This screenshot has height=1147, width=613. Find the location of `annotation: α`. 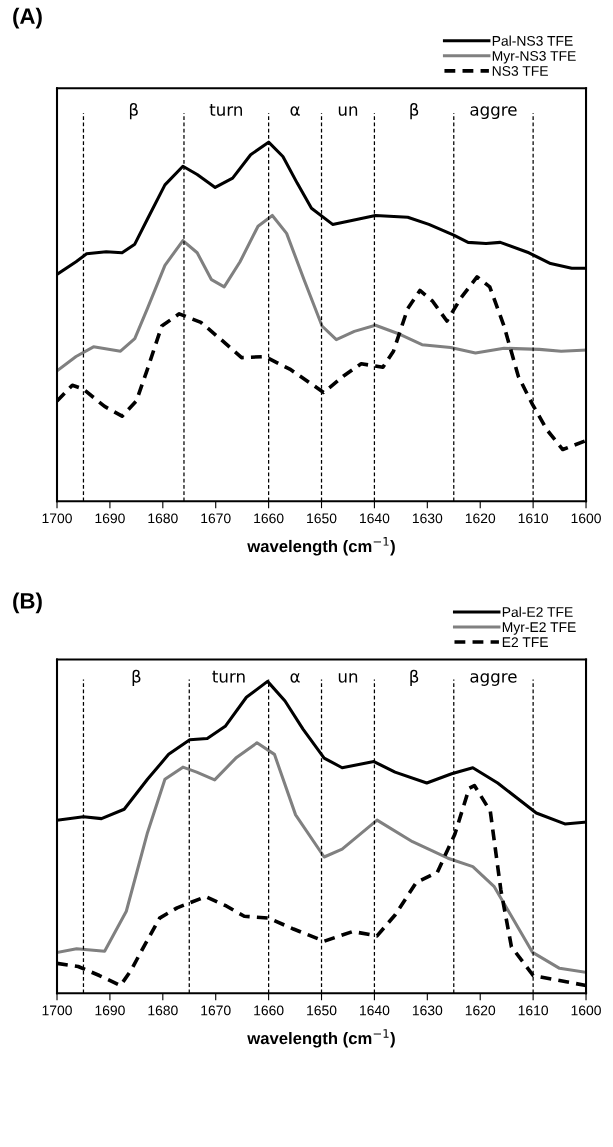

annotation: α is located at coordinates (295, 678).